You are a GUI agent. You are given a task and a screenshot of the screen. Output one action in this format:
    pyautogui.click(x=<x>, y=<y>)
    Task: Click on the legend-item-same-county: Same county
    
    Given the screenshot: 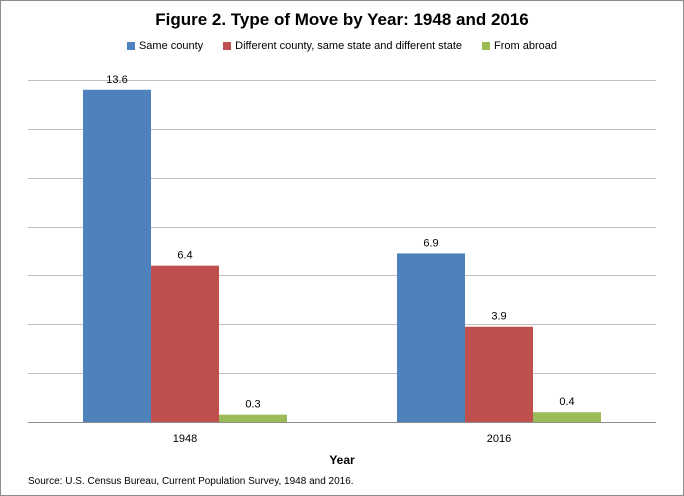 What is the action you would take?
    pyautogui.click(x=165, y=46)
    